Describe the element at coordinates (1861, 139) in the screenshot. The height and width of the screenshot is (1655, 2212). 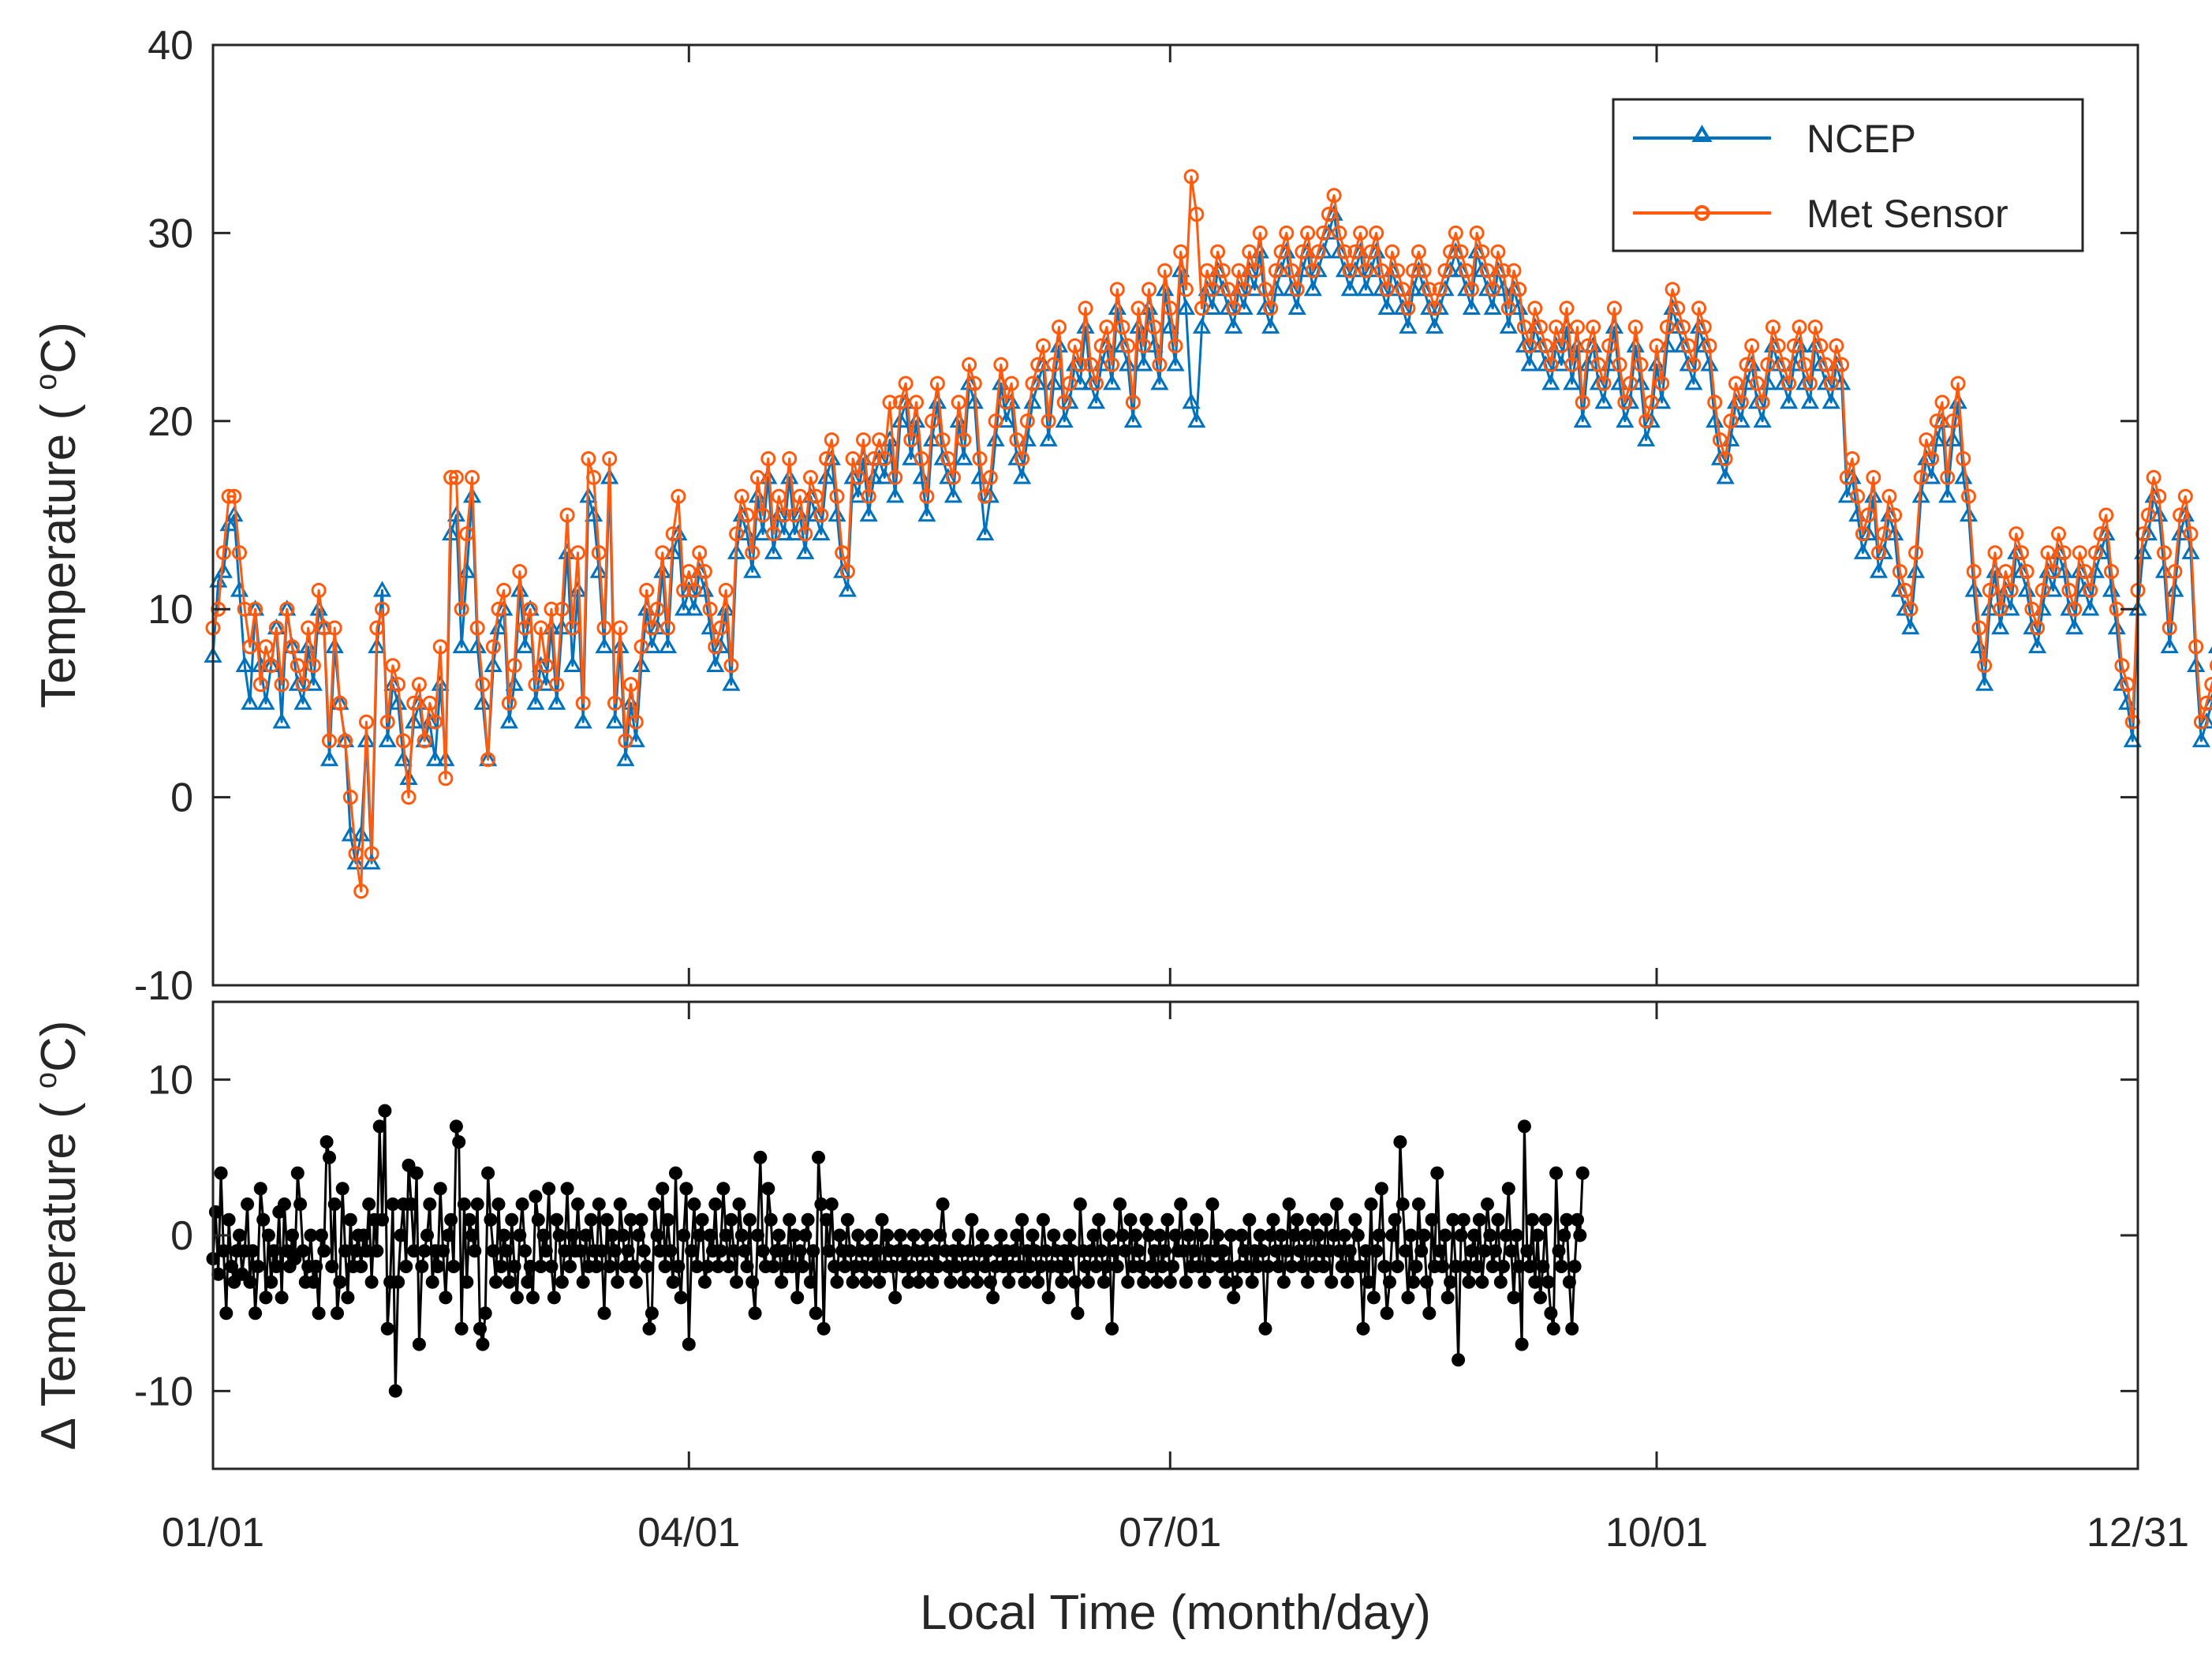
I see `legend-ncep-label: NCEP` at that location.